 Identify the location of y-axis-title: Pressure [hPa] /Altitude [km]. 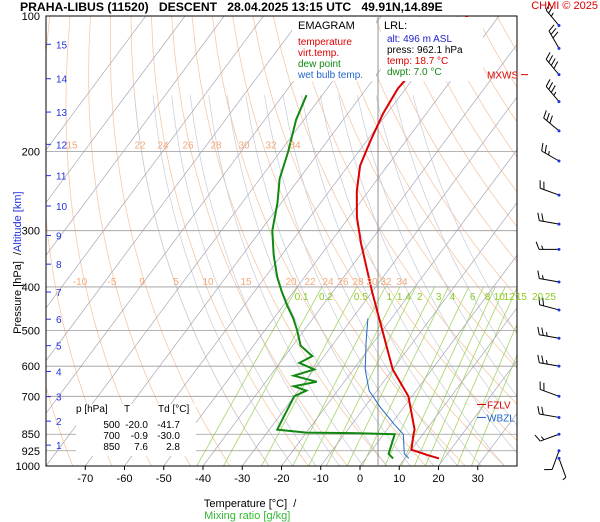
(12, 270).